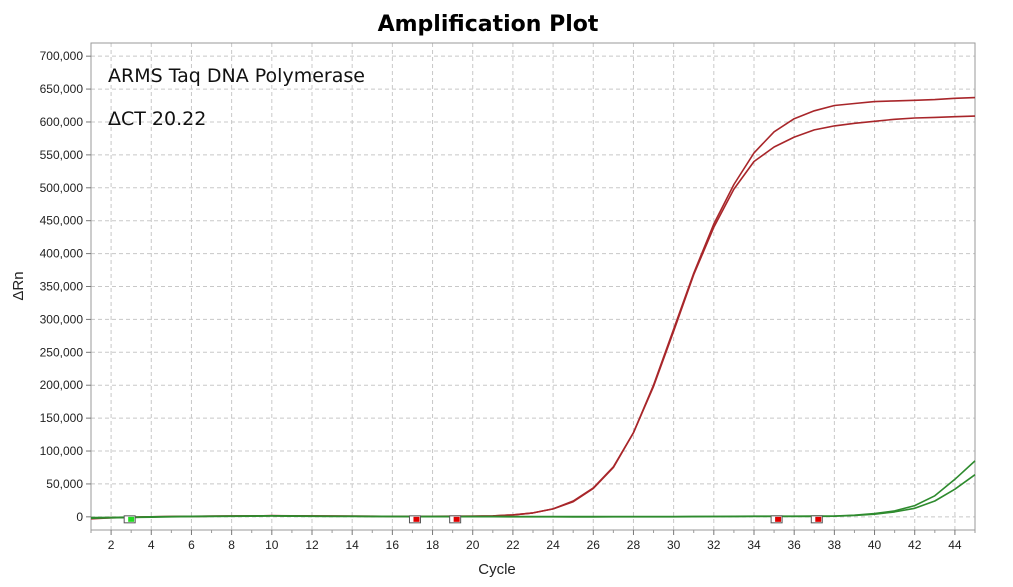  What do you see at coordinates (231, 545) in the screenshot?
I see `x-tick-label: 8` at bounding box center [231, 545].